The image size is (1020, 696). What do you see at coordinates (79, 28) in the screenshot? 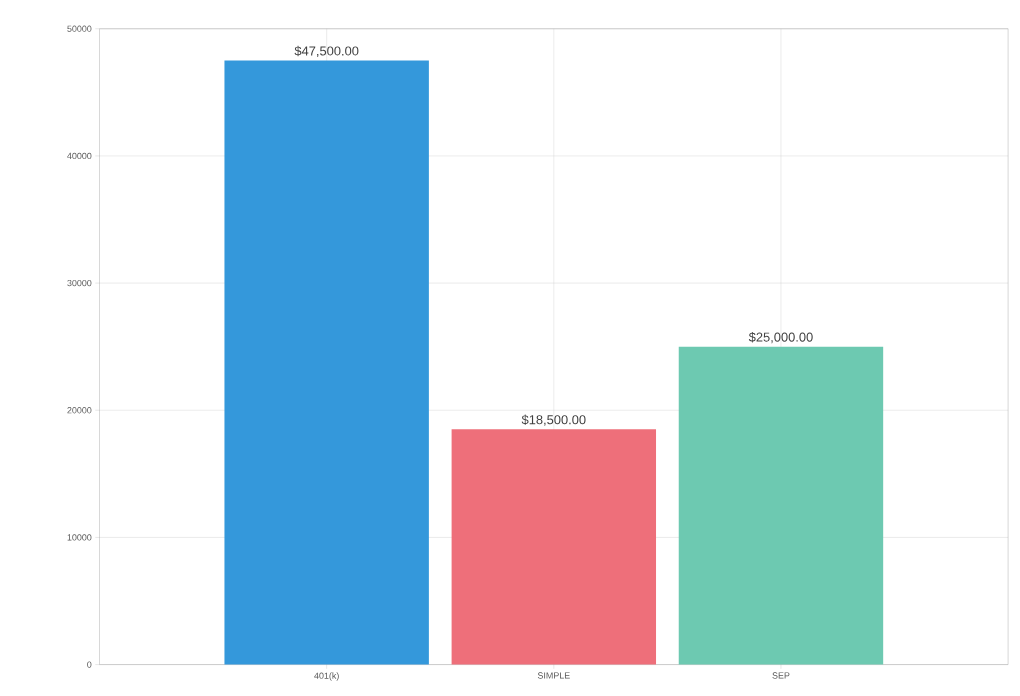
I see `y-tick-label: 50000` at bounding box center [79, 28].